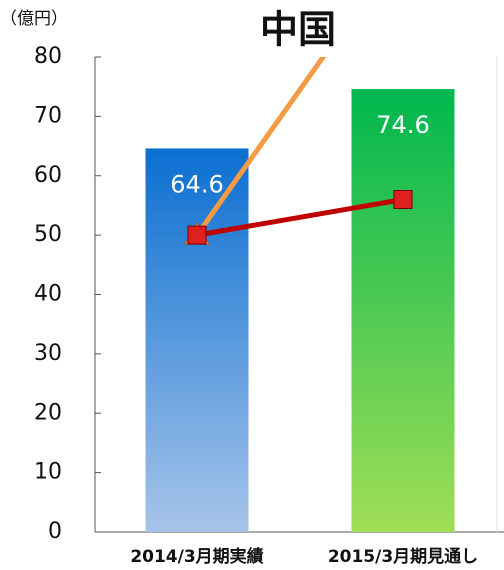 The height and width of the screenshot is (570, 504). What do you see at coordinates (197, 340) in the screenshot?
I see `bar` at bounding box center [197, 340].